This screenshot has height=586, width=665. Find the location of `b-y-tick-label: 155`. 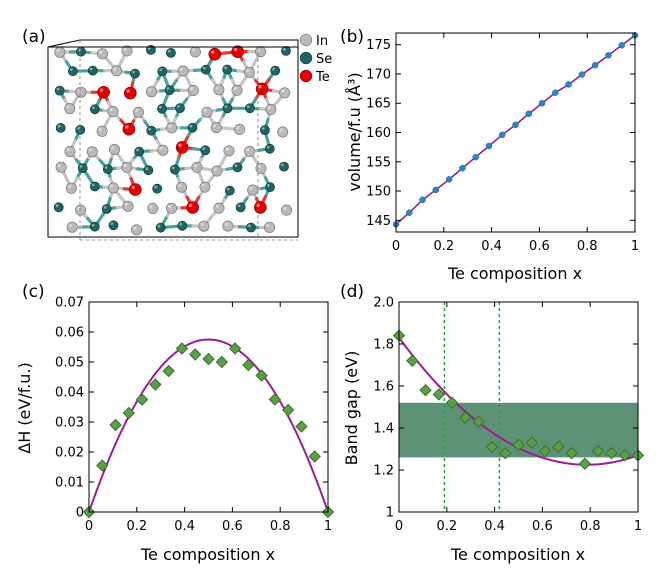

b-y-tick-label: 155 is located at coordinates (378, 162).